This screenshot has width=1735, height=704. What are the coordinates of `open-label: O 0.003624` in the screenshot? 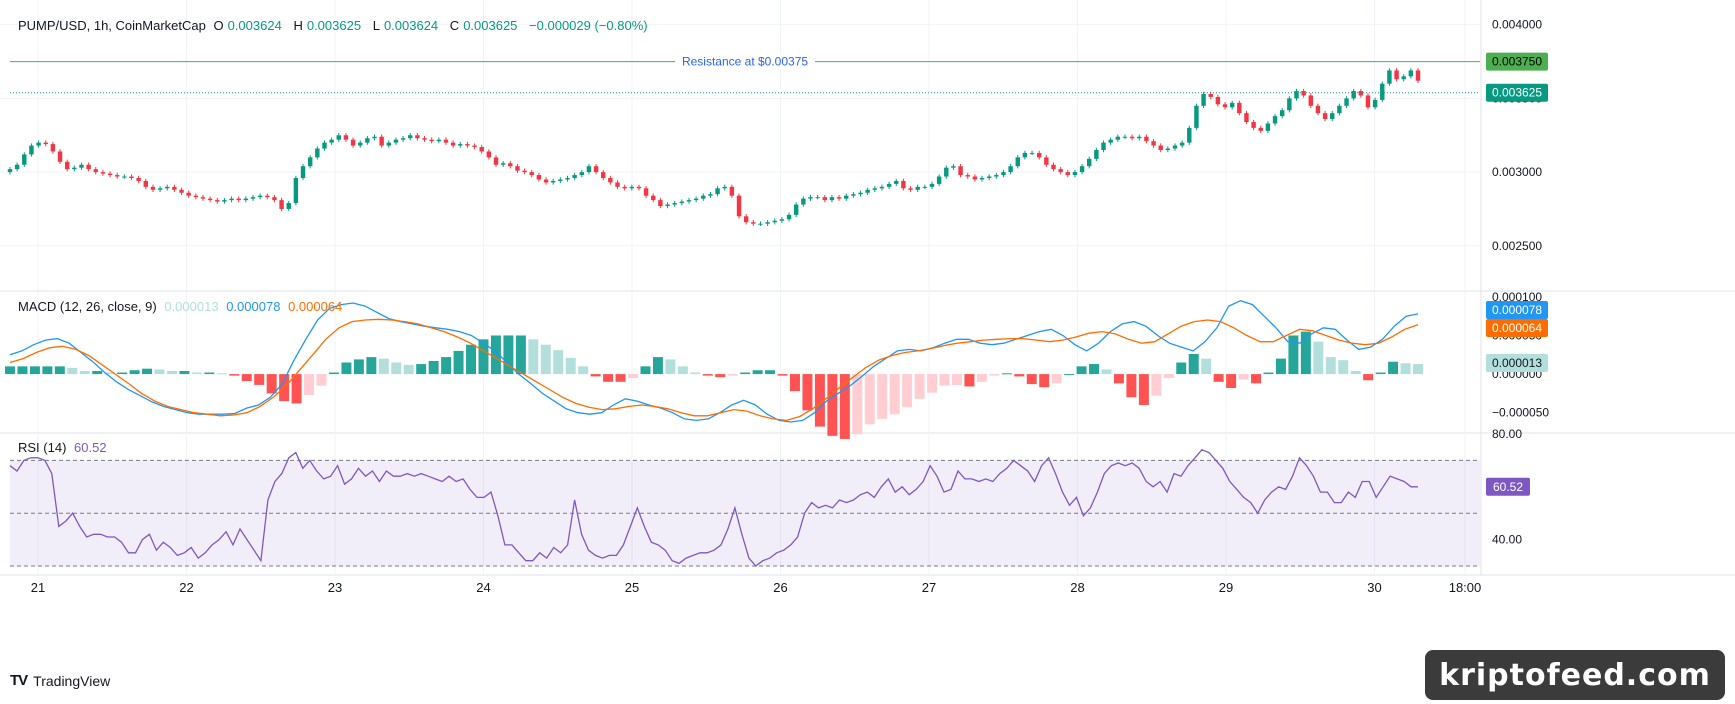 It's located at (249, 25).